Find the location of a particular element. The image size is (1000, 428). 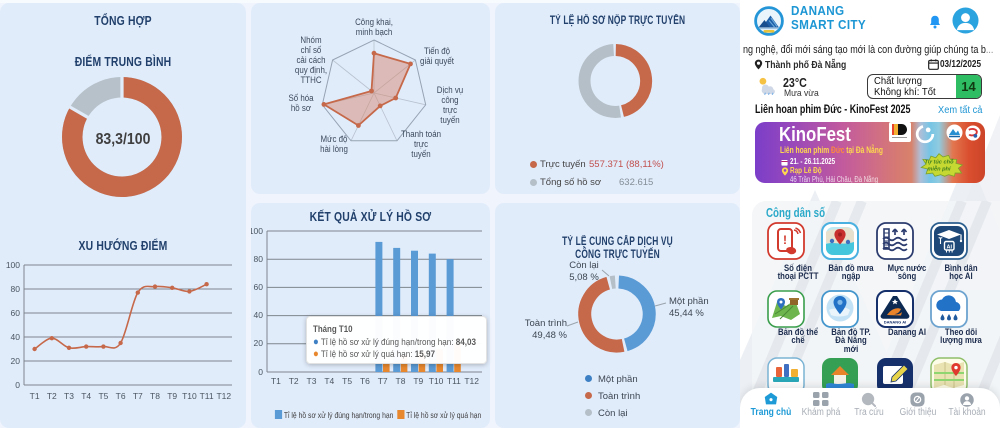

svg-text: AI is located at coordinates (950, 247).